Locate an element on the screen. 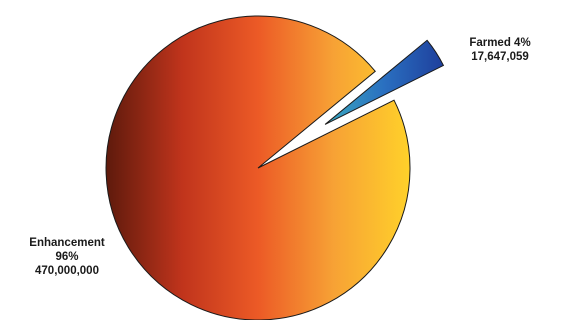 This screenshot has height=320, width=567. label-farmed: Farmed 4% 17,647,059 is located at coordinates (500, 50).